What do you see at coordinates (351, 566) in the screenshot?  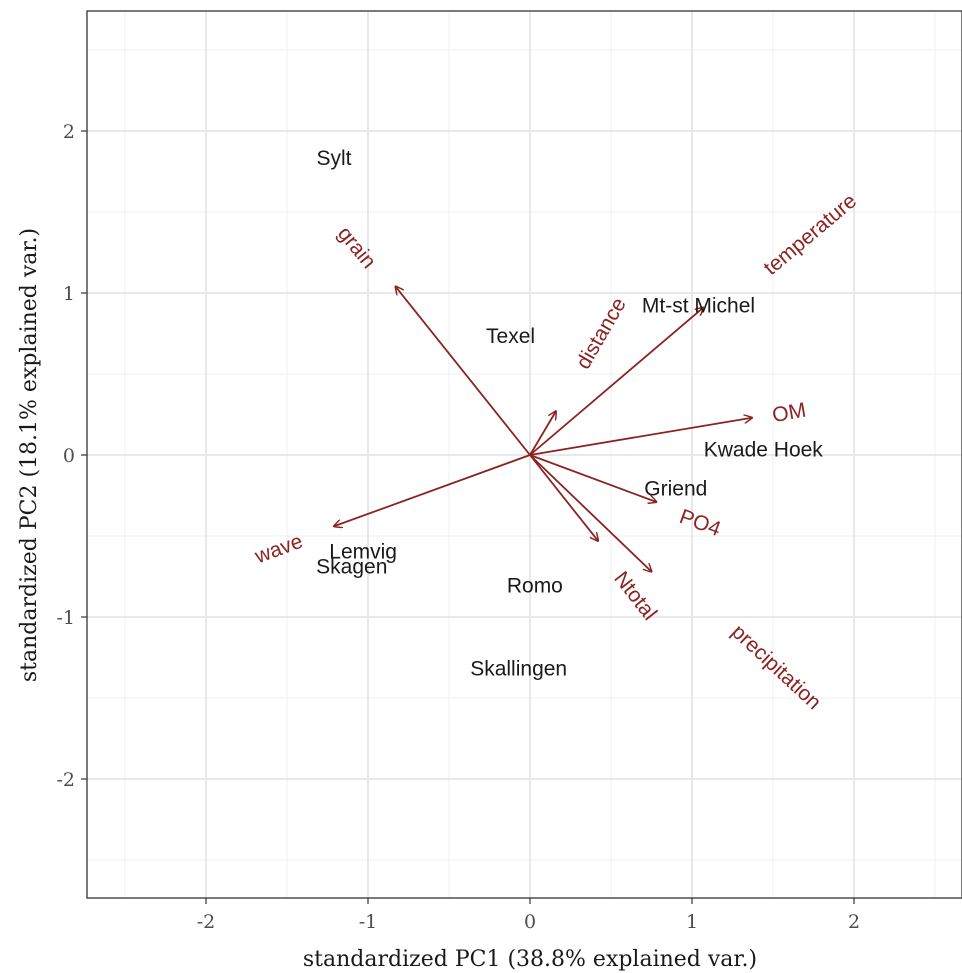 I see `point-label: Skagen` at bounding box center [351, 566].